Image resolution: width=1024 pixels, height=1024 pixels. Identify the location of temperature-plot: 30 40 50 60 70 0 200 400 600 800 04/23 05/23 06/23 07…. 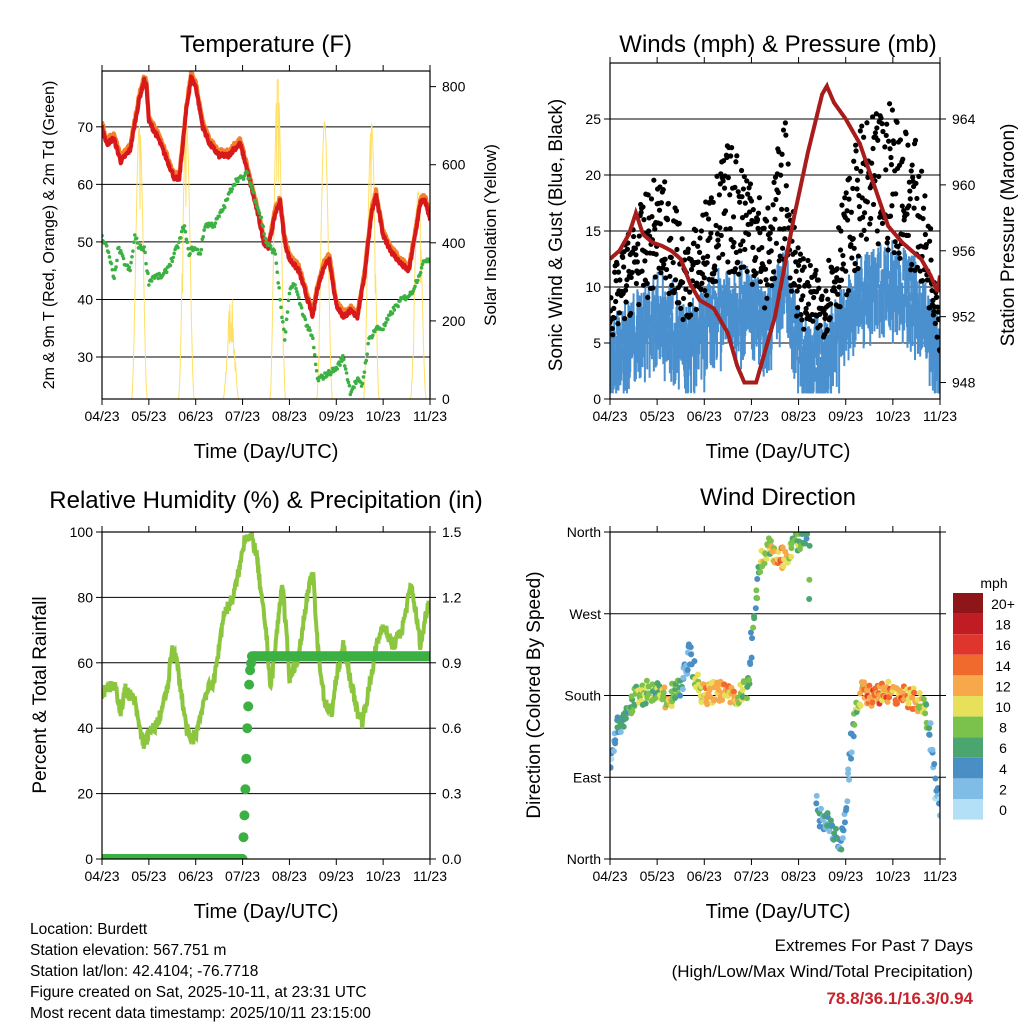
(271, 244).